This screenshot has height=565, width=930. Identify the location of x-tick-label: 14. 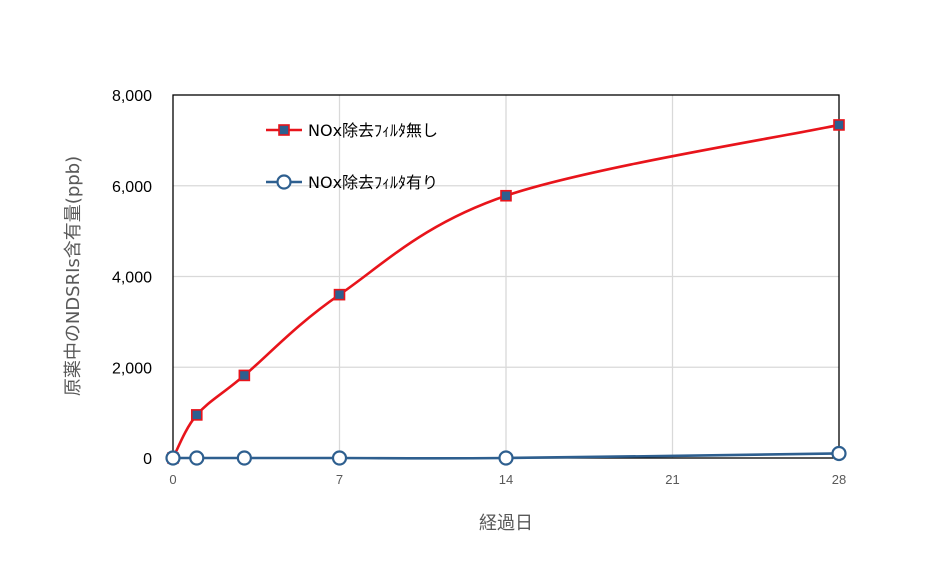
(506, 479).